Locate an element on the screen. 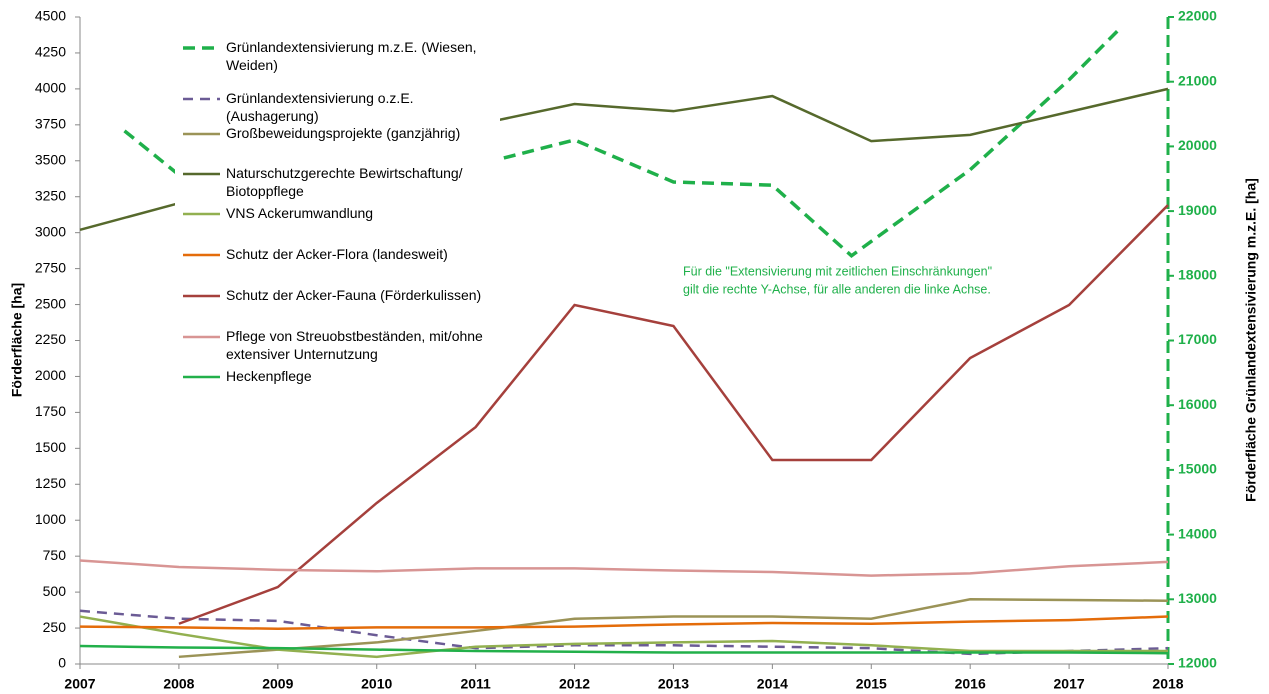  y-tick-label: 3250 is located at coordinates (50, 195).